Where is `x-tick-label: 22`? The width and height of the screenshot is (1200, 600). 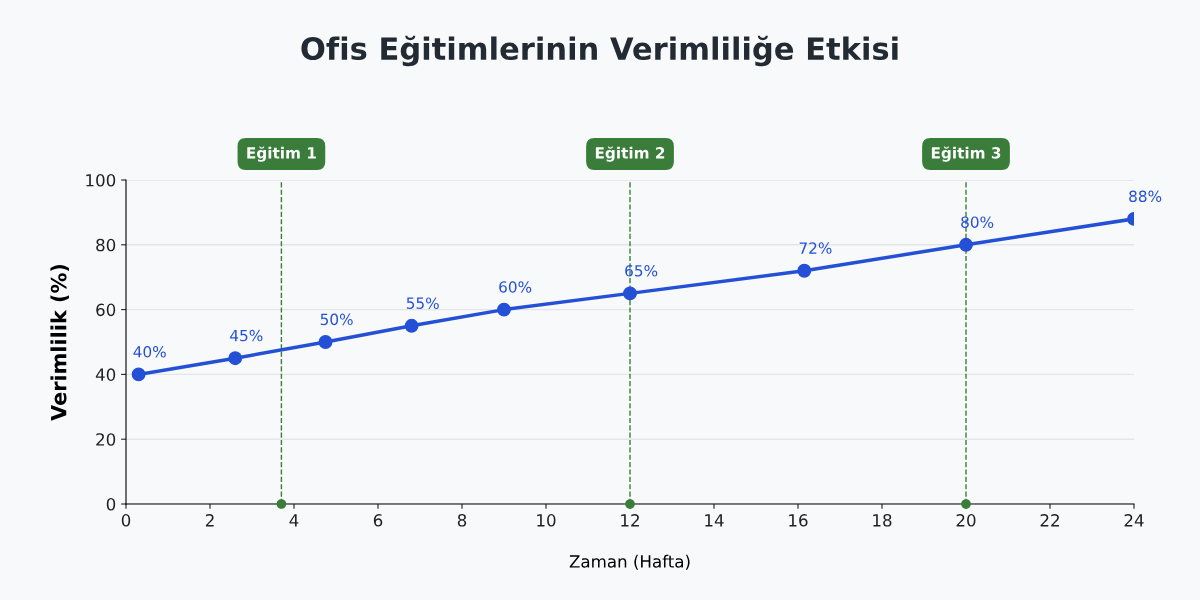 x-tick-label: 22 is located at coordinates (1049, 520).